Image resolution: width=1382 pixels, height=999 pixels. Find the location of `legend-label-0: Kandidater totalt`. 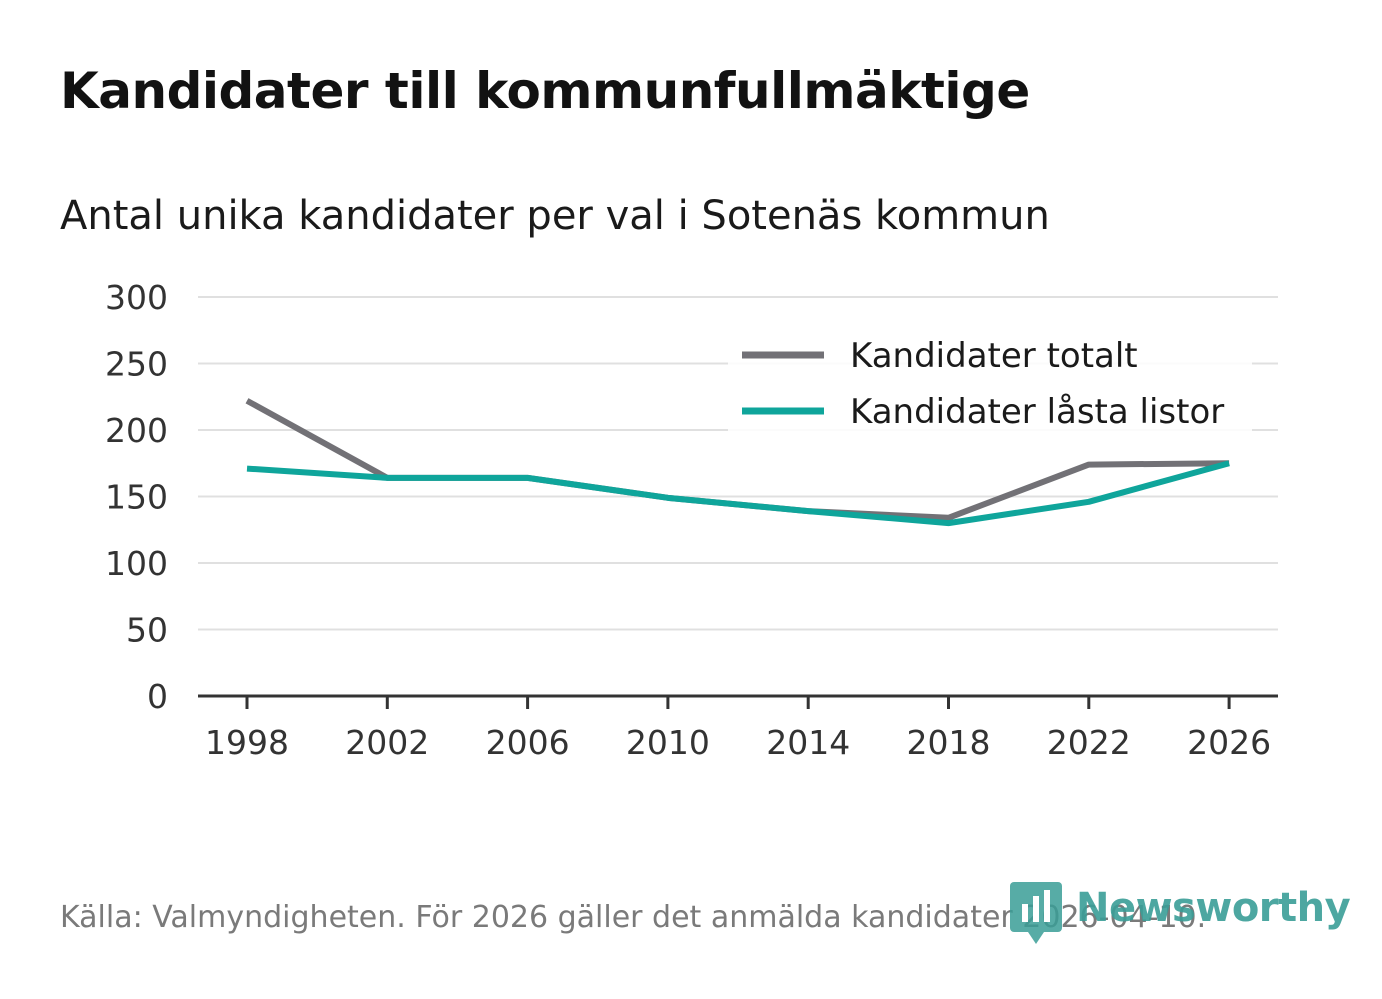

legend-label-0: Kandidater totalt is located at coordinates (994, 356).